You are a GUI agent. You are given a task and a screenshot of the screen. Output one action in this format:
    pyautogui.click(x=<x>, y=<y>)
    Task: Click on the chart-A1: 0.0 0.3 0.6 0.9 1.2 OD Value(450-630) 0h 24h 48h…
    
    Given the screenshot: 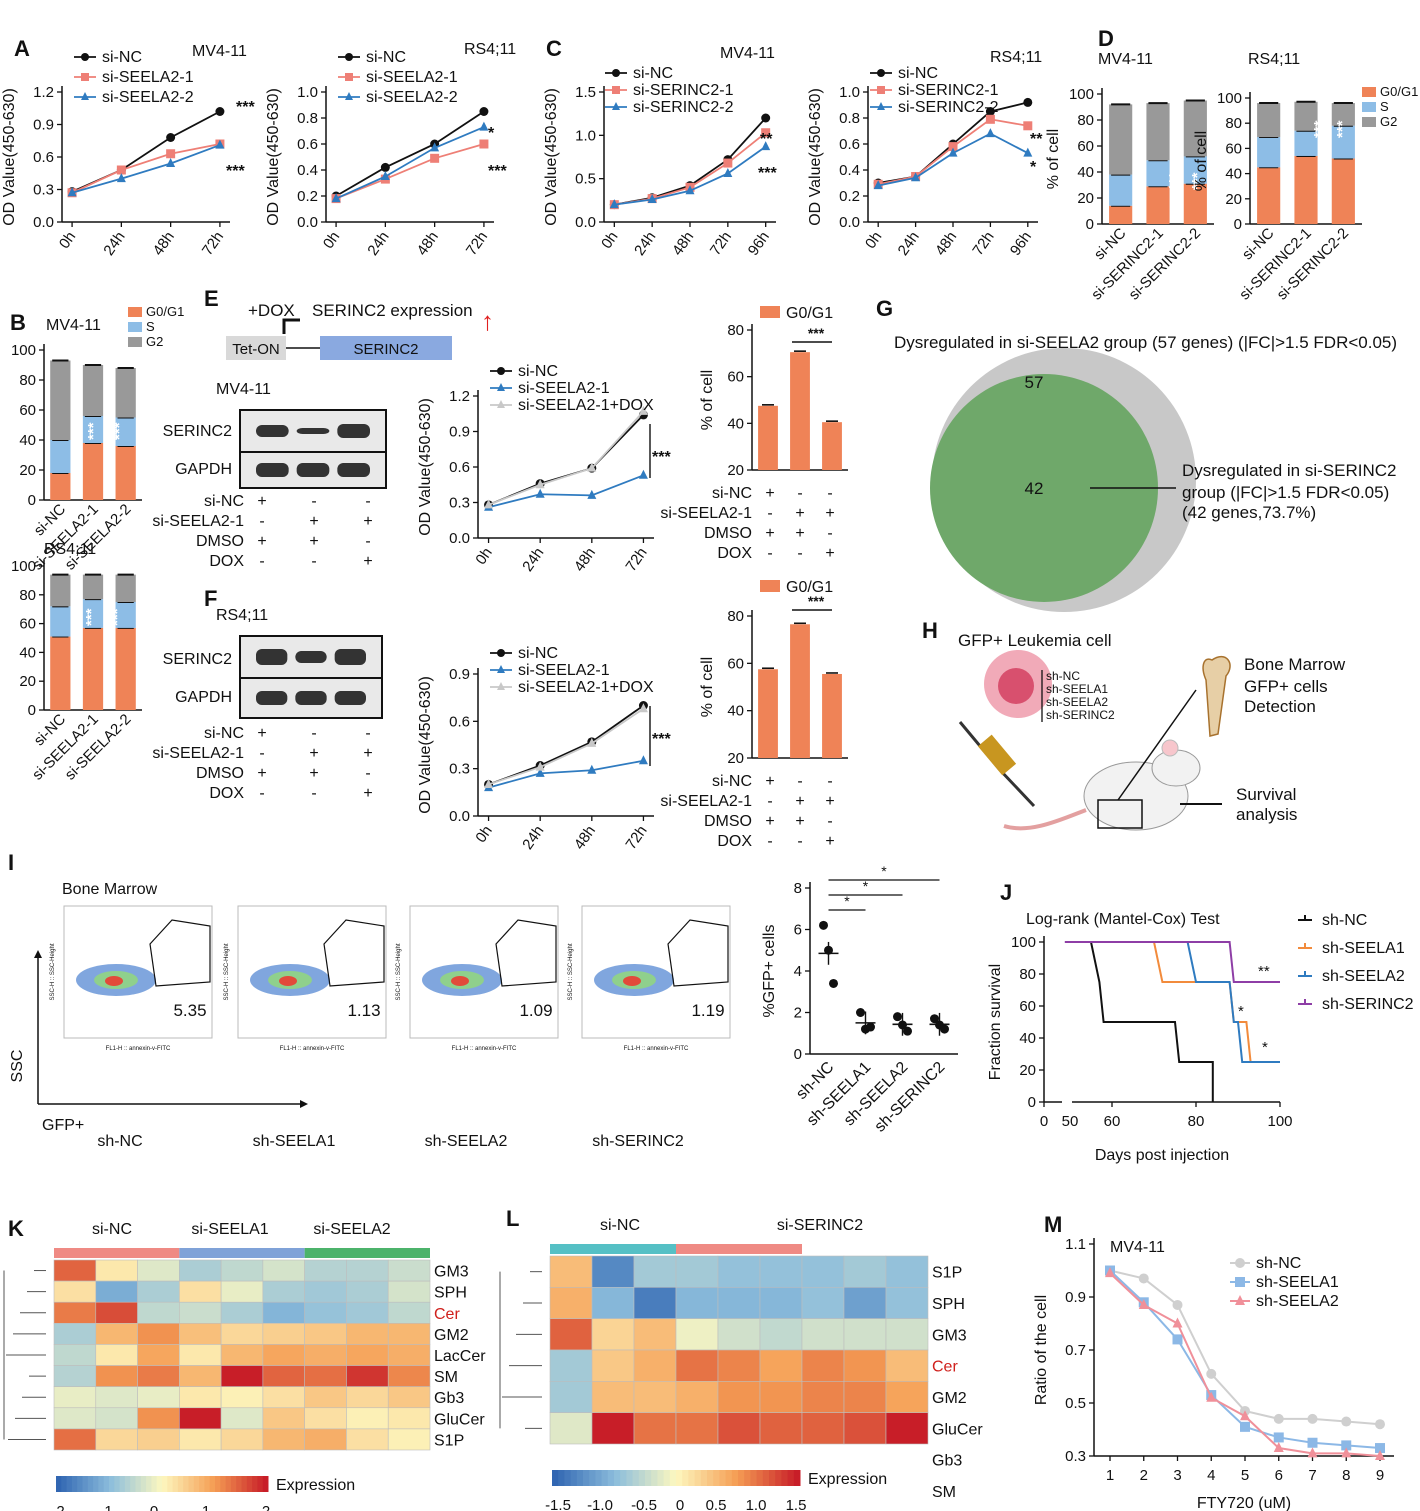 What is the action you would take?
    pyautogui.click(x=128, y=151)
    